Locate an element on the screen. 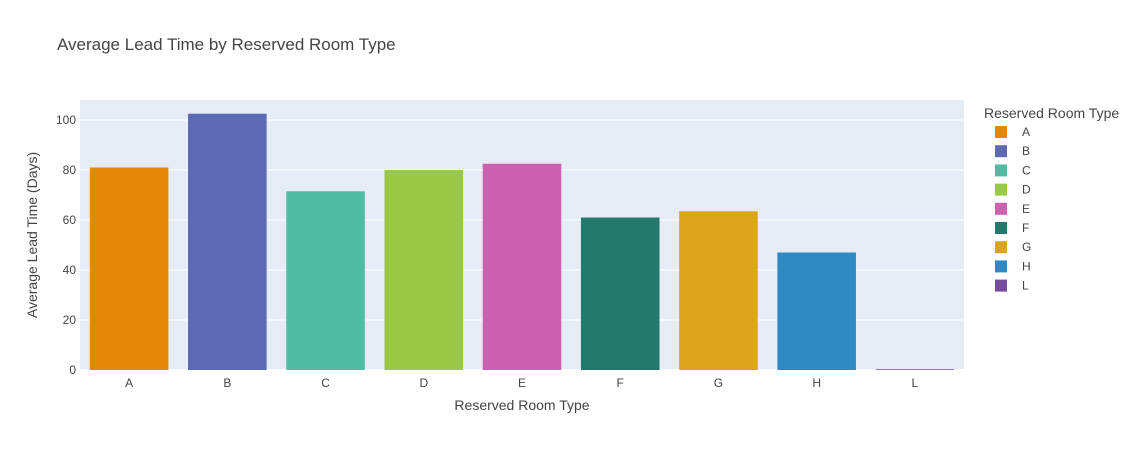 Image resolution: width=1146 pixels, height=450 pixels. y-tick-label: 20 is located at coordinates (70, 320).